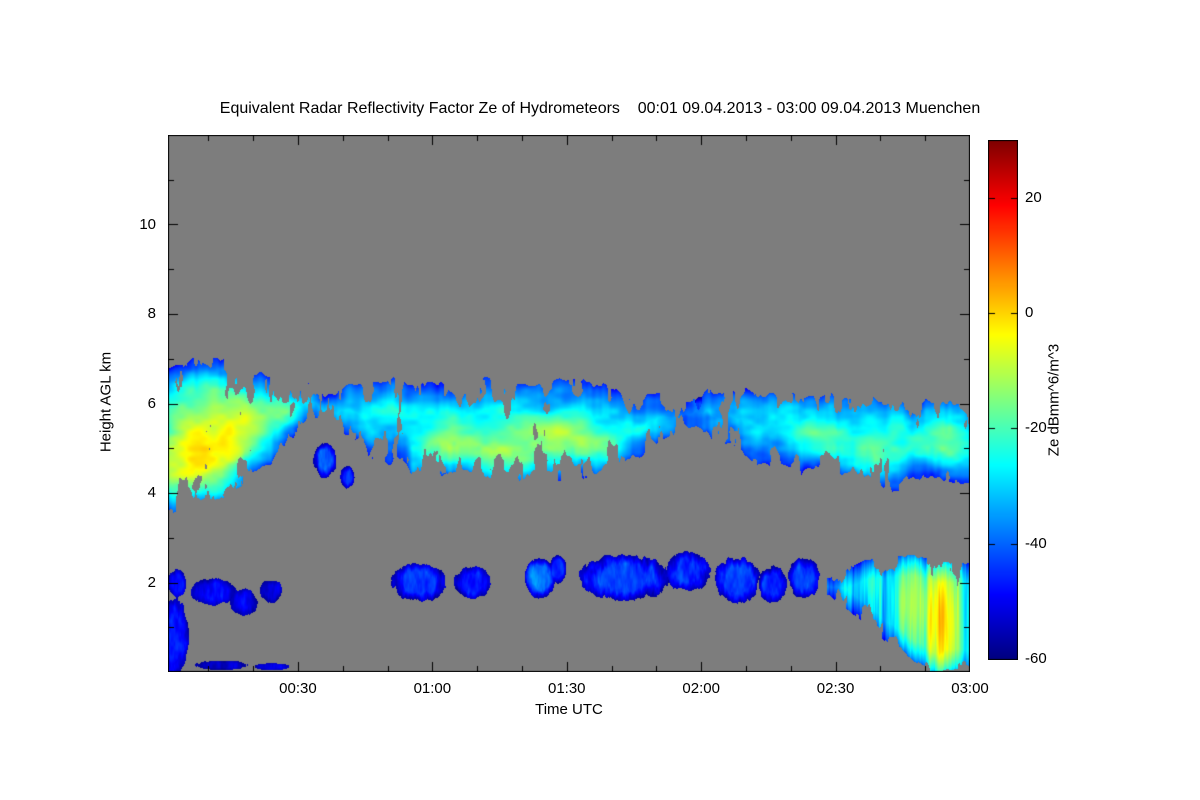 This screenshot has height=800, width=1200. I want to click on colorbar-tick-label: -40, so click(1036, 543).